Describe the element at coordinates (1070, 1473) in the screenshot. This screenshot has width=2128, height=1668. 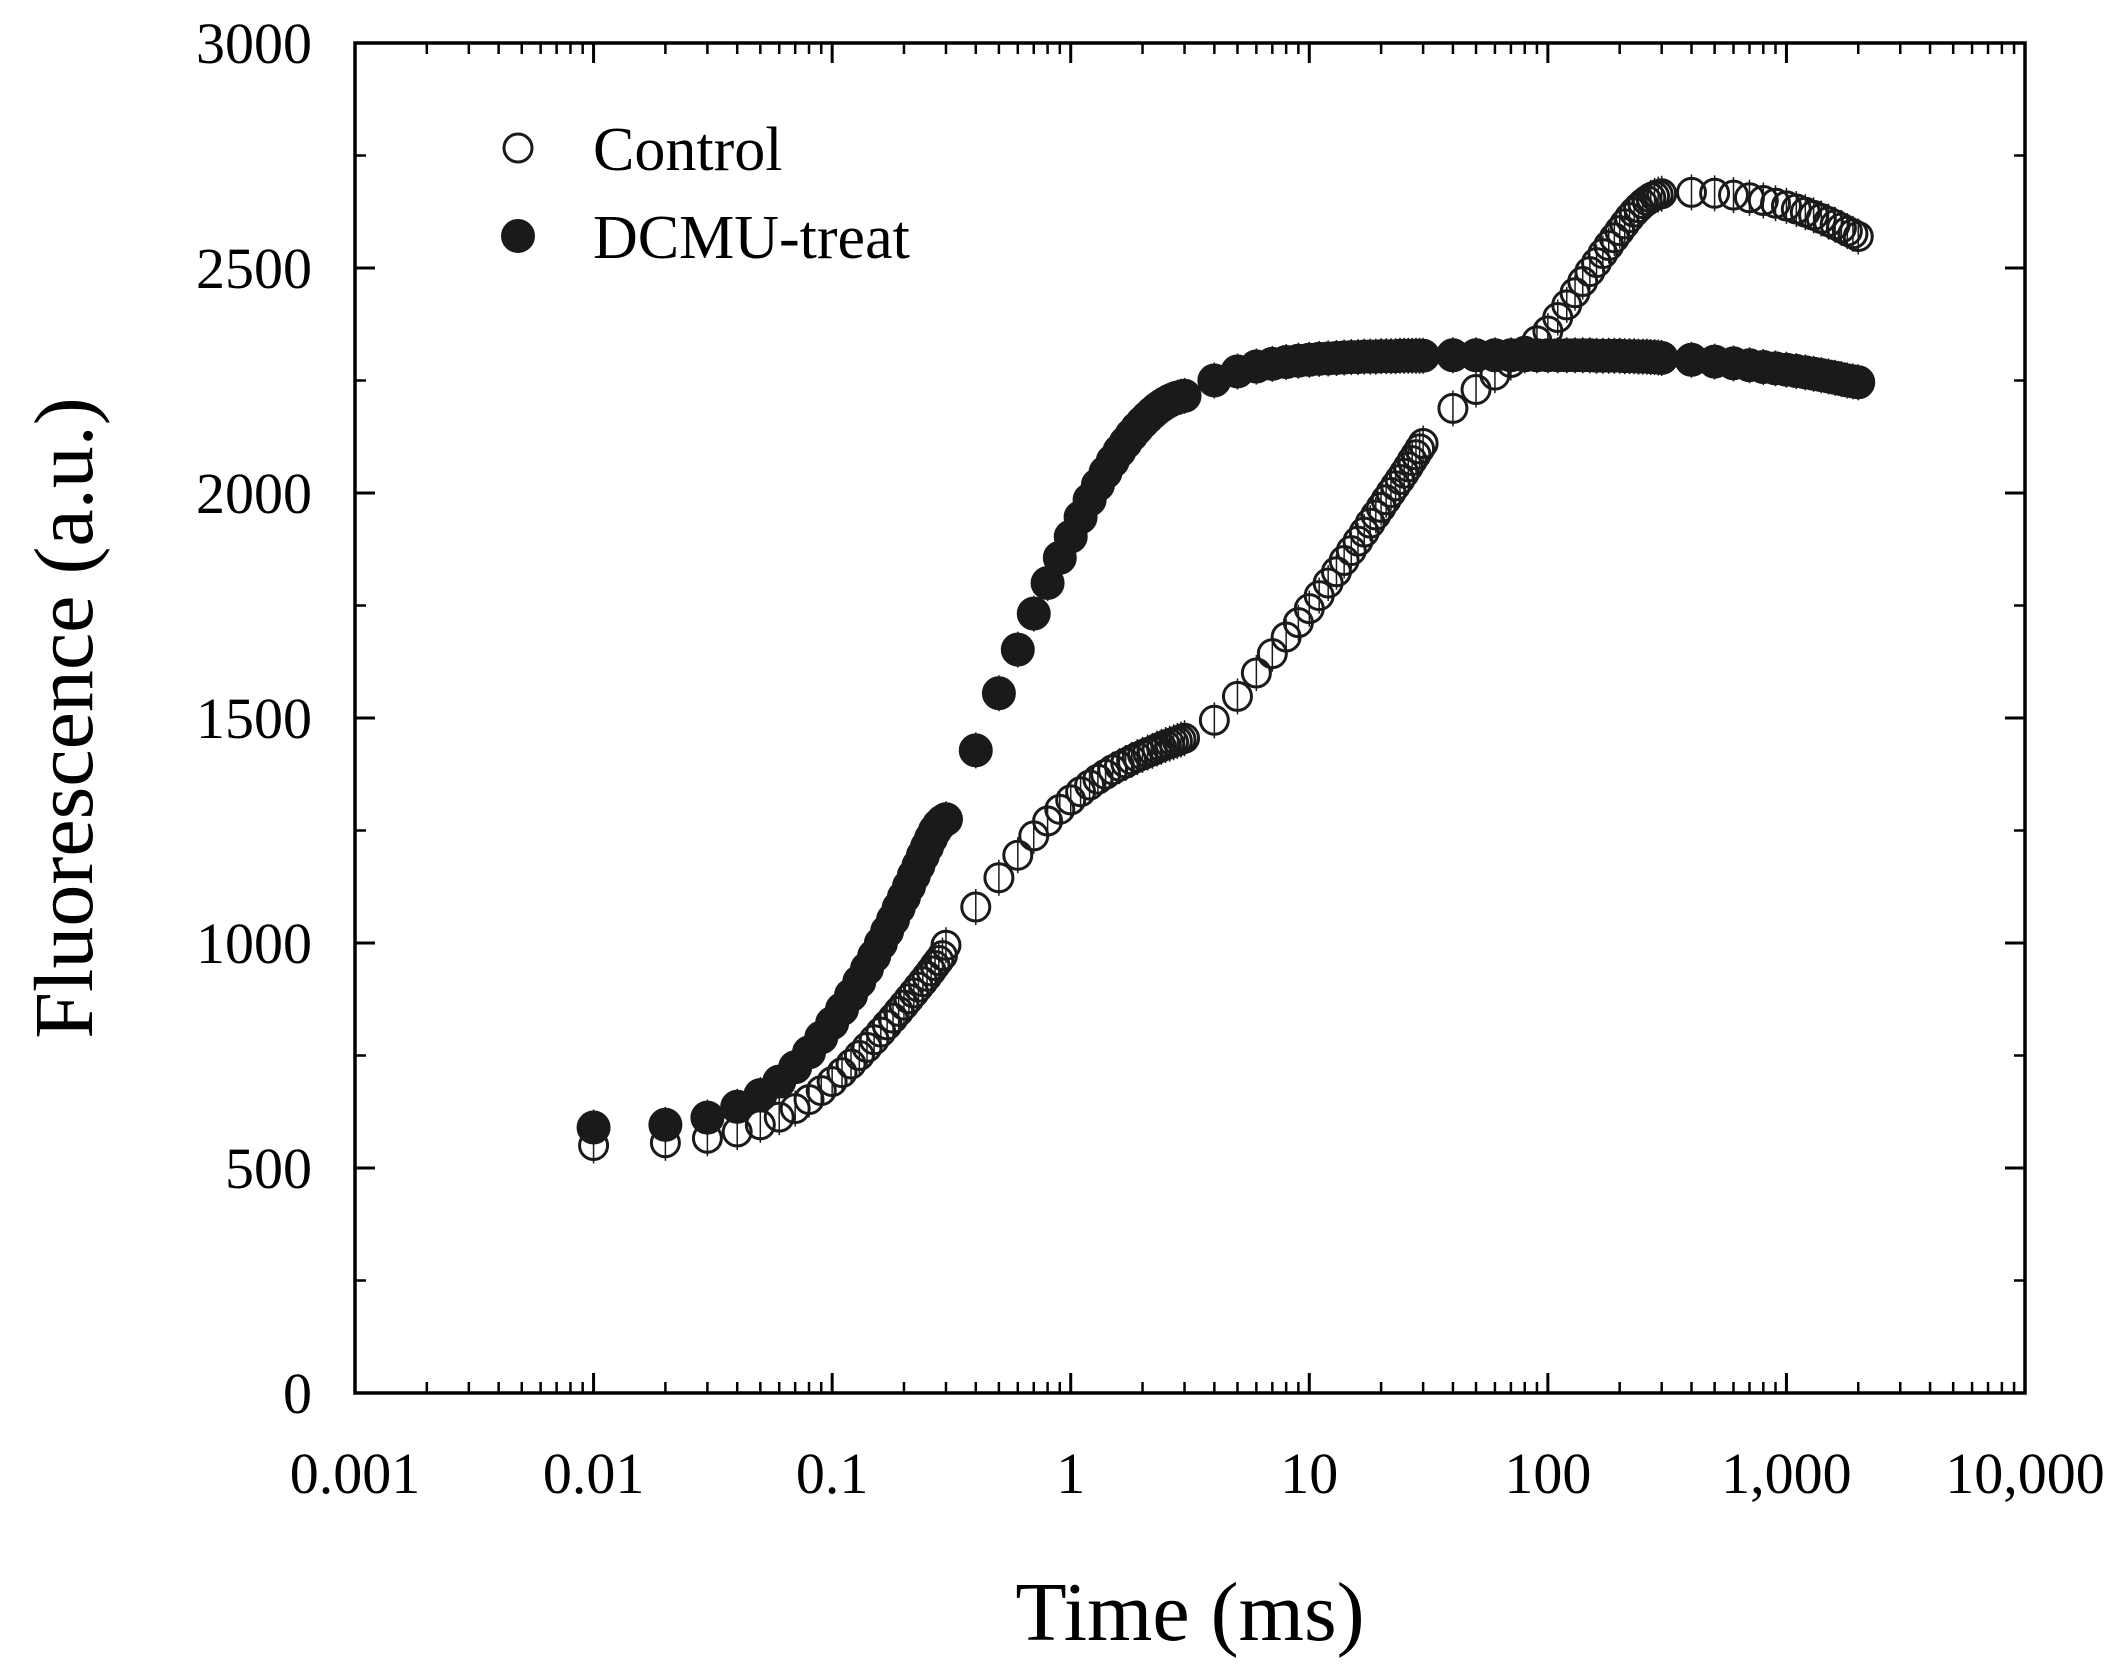
I see `x-tick-label: 1` at that location.